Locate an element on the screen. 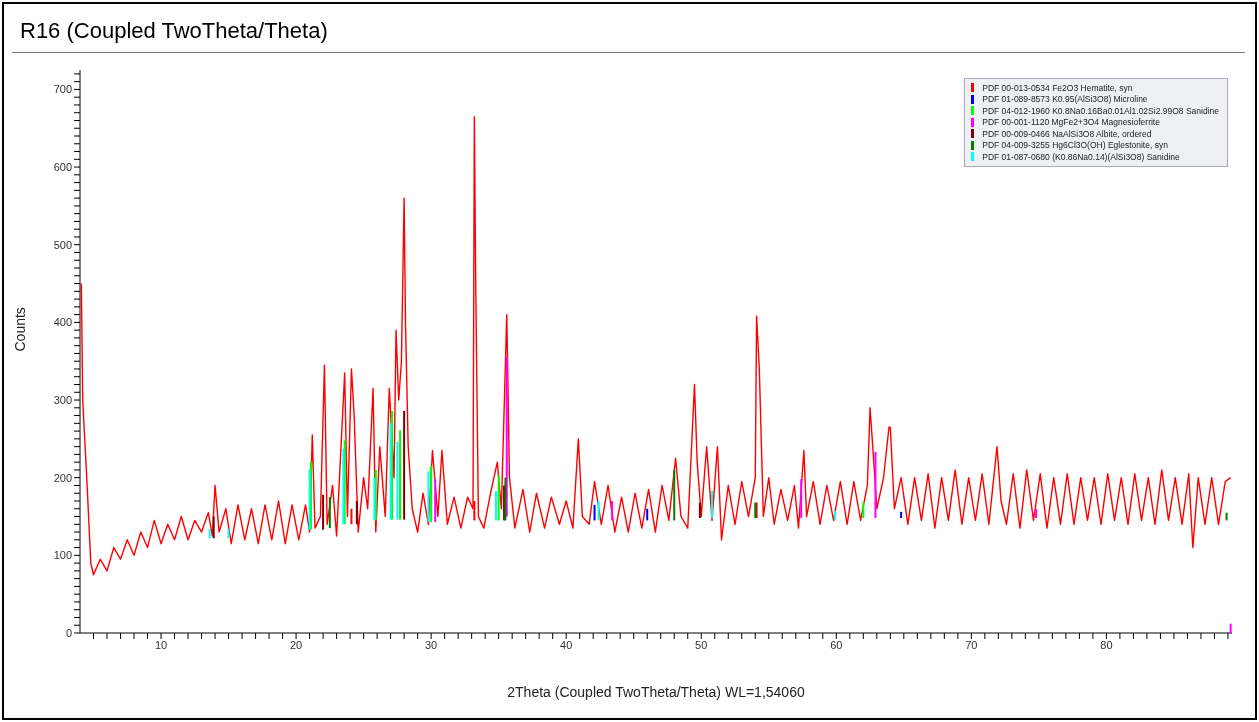  y-tick-label: 700 is located at coordinates (62, 89).